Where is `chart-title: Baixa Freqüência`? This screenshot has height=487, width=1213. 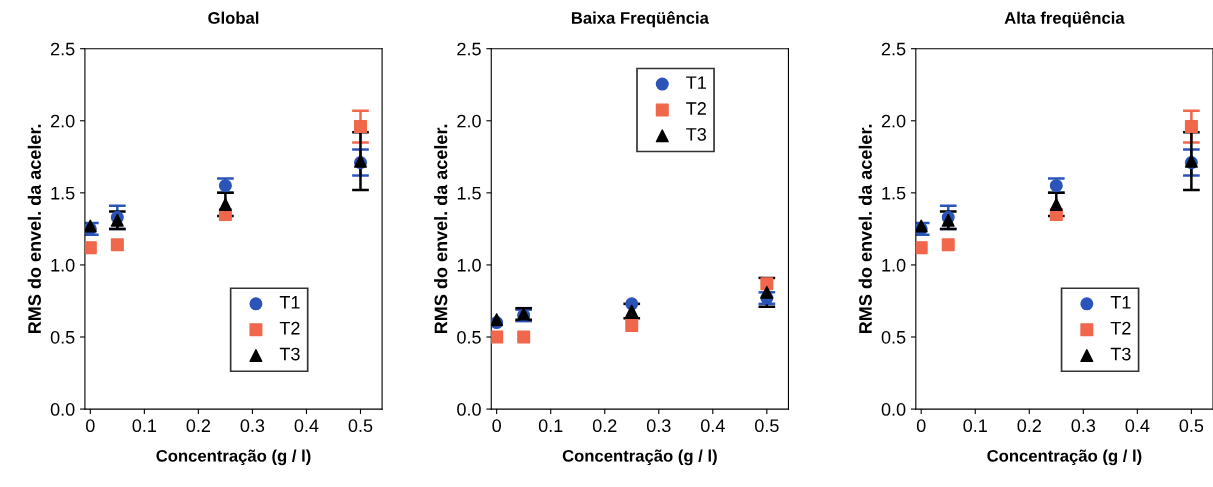
chart-title: Baixa Freqüência is located at coordinates (640, 19).